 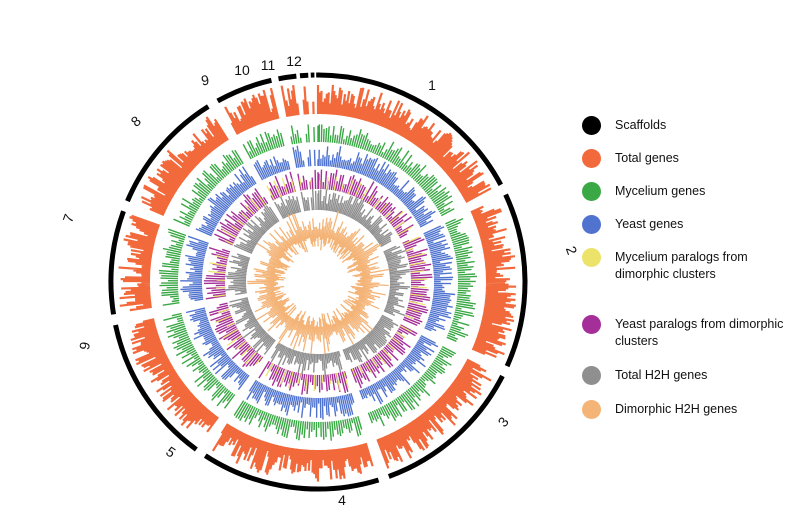 What do you see at coordinates (641, 125) in the screenshot?
I see `legend-label: Scaffolds` at bounding box center [641, 125].